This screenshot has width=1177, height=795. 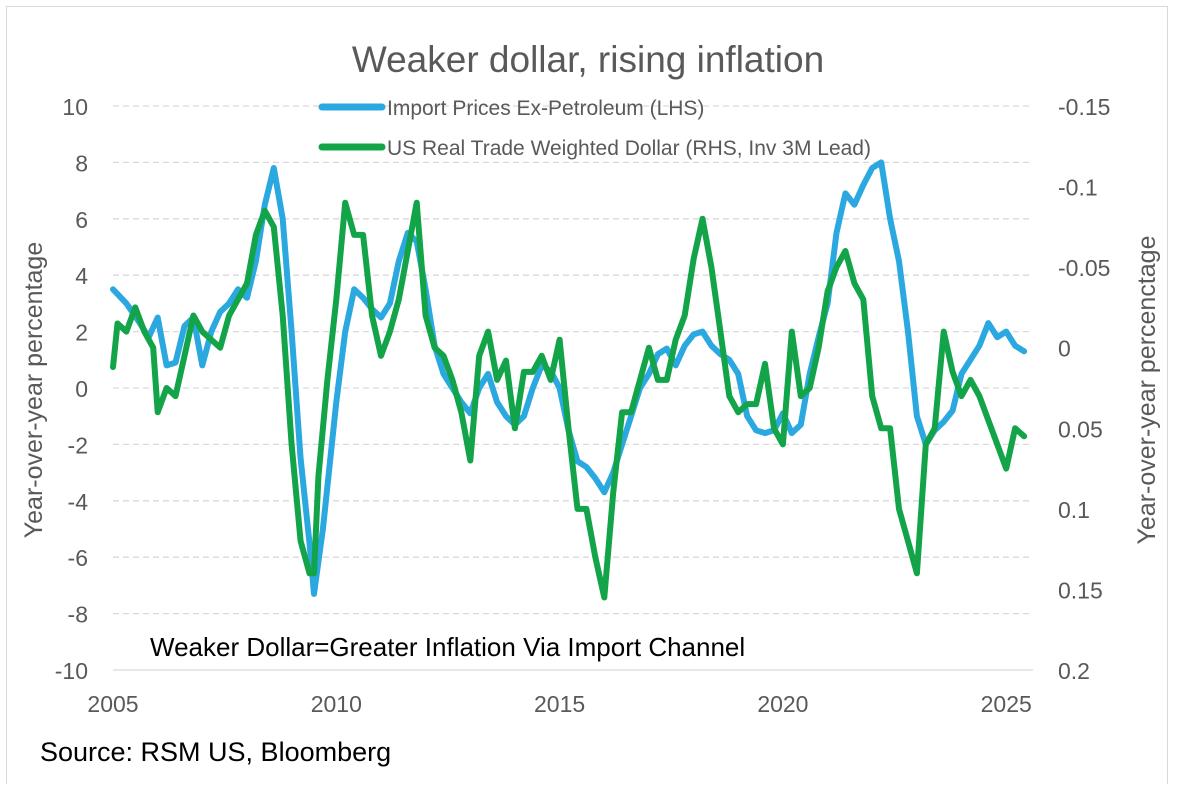 What do you see at coordinates (81, 389) in the screenshot?
I see `y-left-tick-label: 0` at bounding box center [81, 389].